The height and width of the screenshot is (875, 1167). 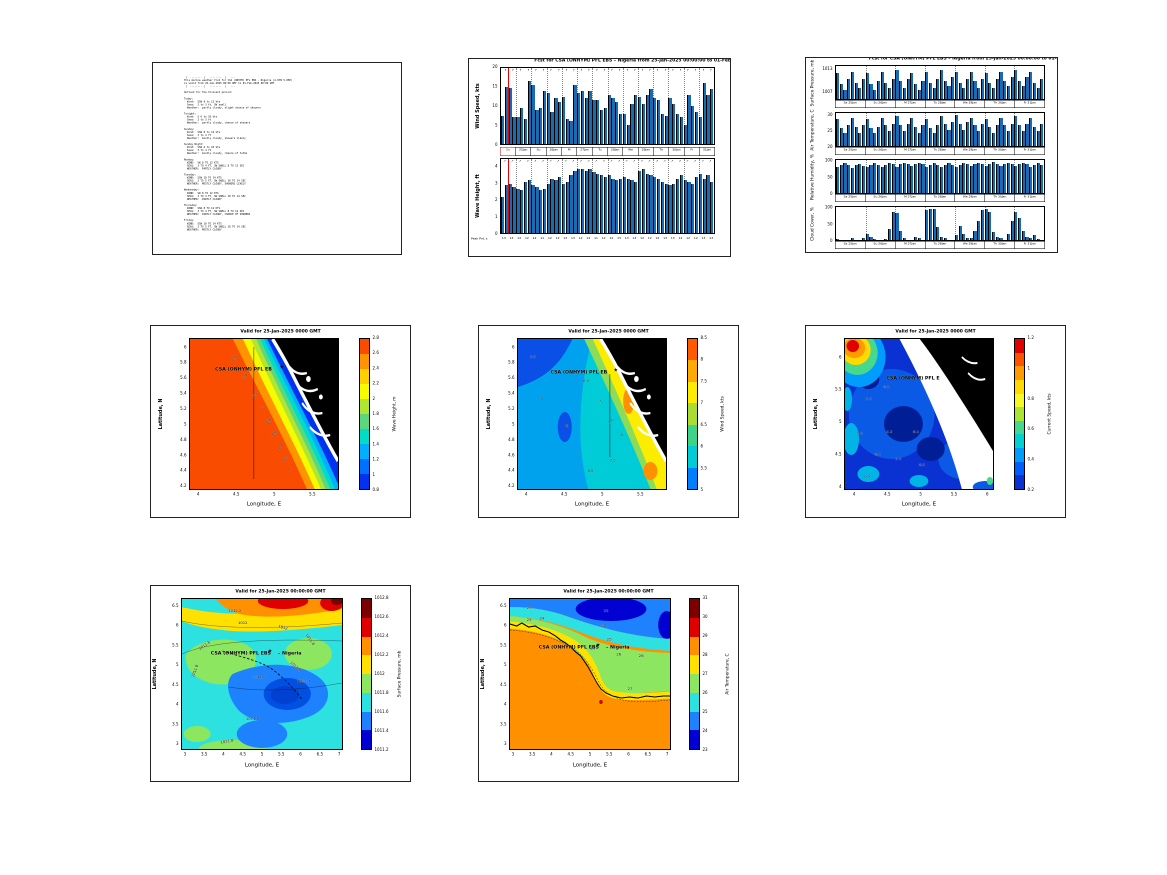 What do you see at coordinates (607, 71) in the screenshot?
I see `wind-direction-row: ↑ ↑ ↑ ↑ ↑ ↑ ↑ ↑ ↑ ↑ ↑ ↑ ↑ ↑ ↑ ↑ ↑ ↑ ↑ ↑ ↑ ↑ ↑ ↑ ↑ ↑ ↑ ↑` at bounding box center [607, 71].